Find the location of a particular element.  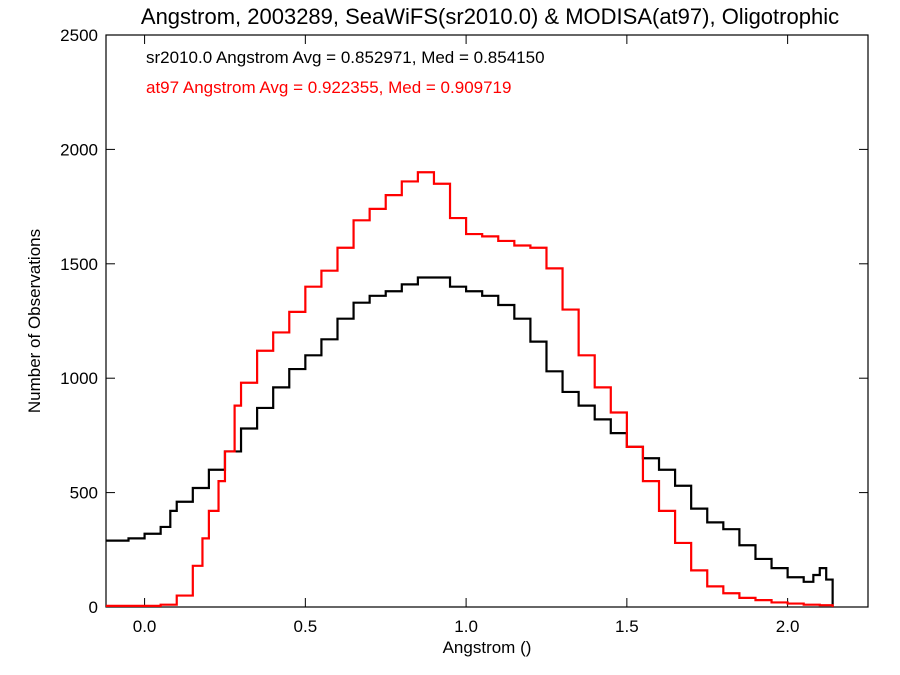

x-tick-label: 0.5 is located at coordinates (306, 626).